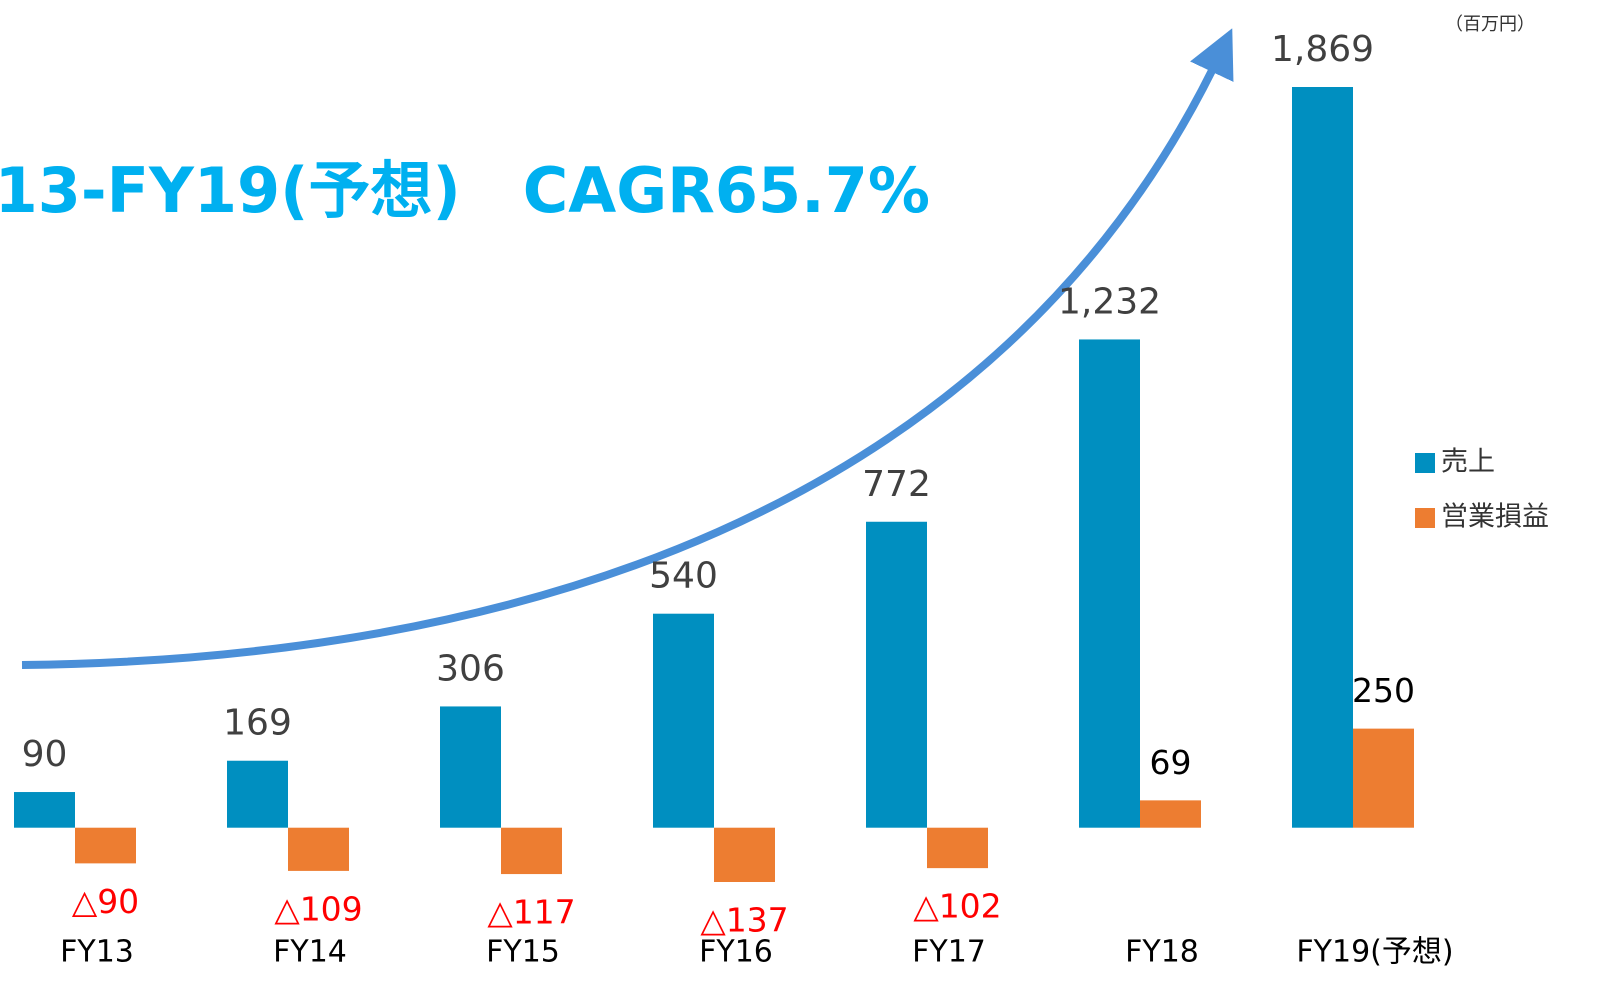  I want to click on data-label: 1,232, so click(1109, 301).